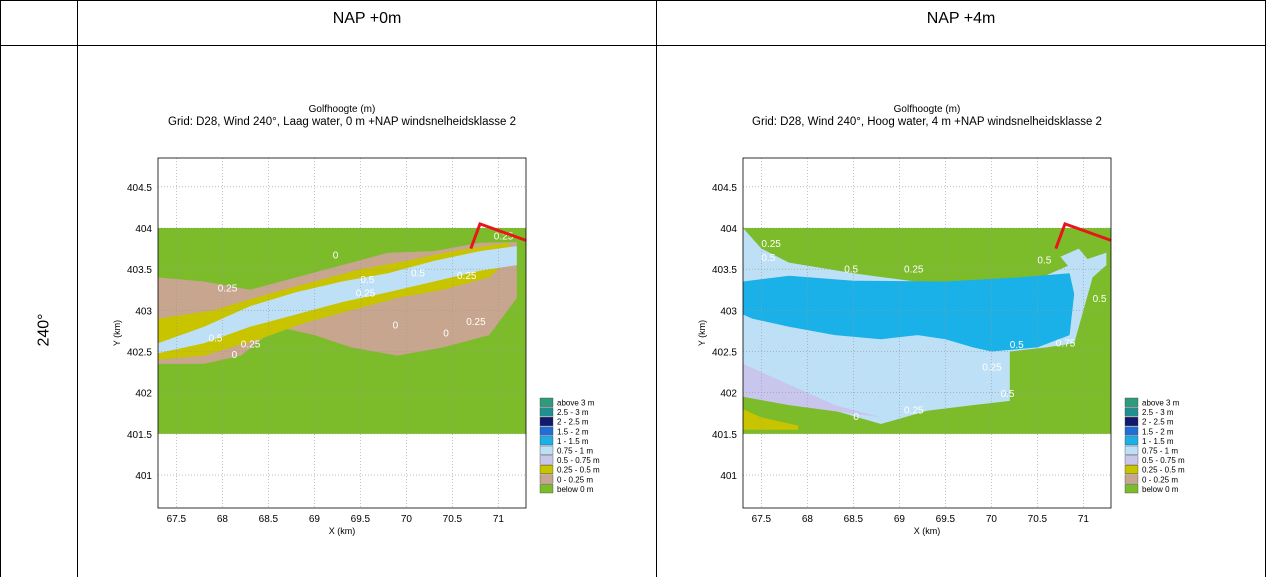 The width and height of the screenshot is (1266, 577). Describe the element at coordinates (1066, 344) in the screenshot. I see `contour-label: 0.75` at that location.